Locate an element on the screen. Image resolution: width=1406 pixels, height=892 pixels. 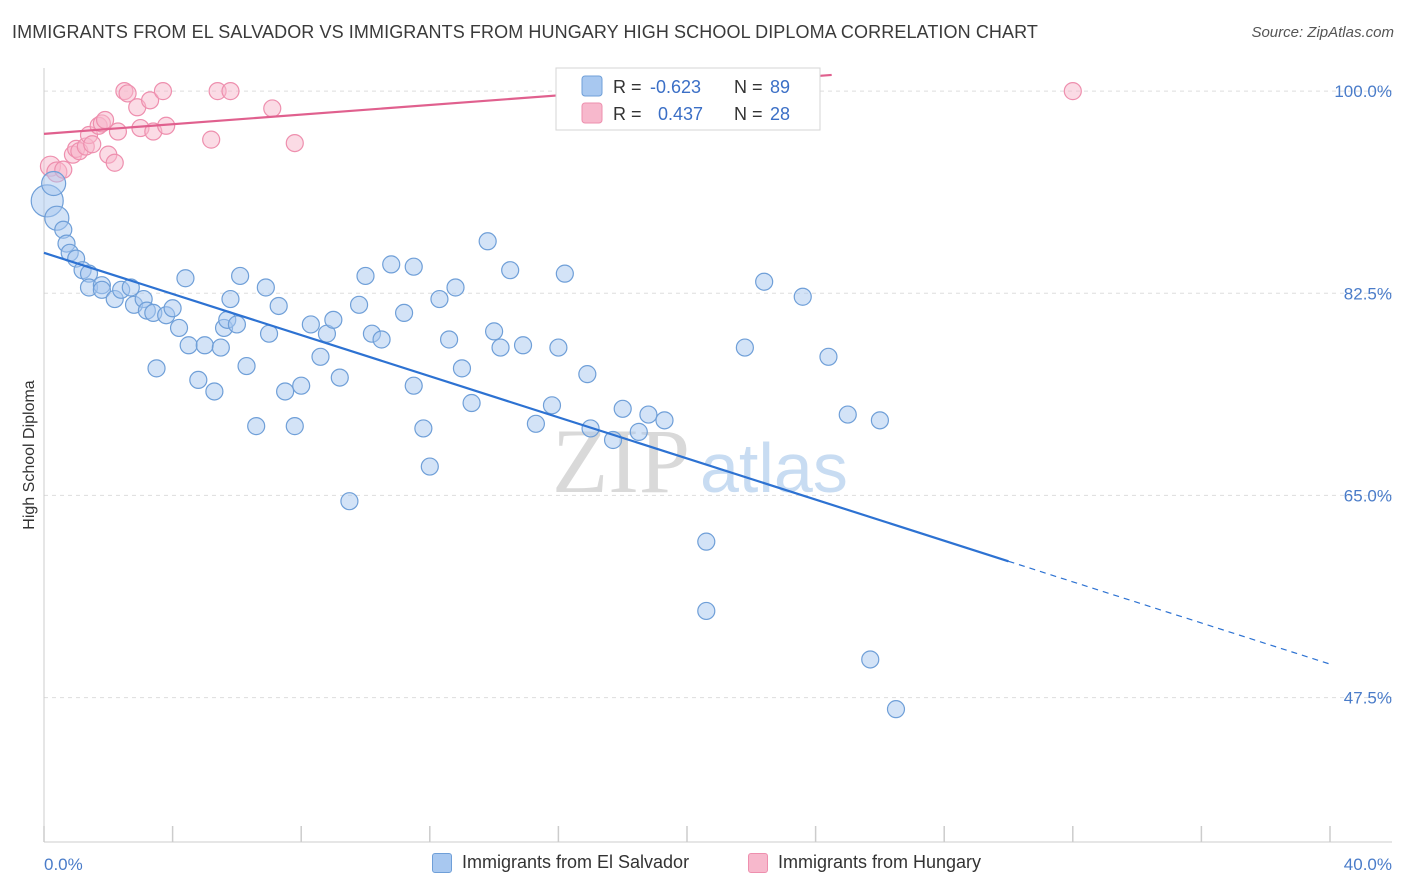
legend-swatch-el-salvador is located at coordinates (442, 862).